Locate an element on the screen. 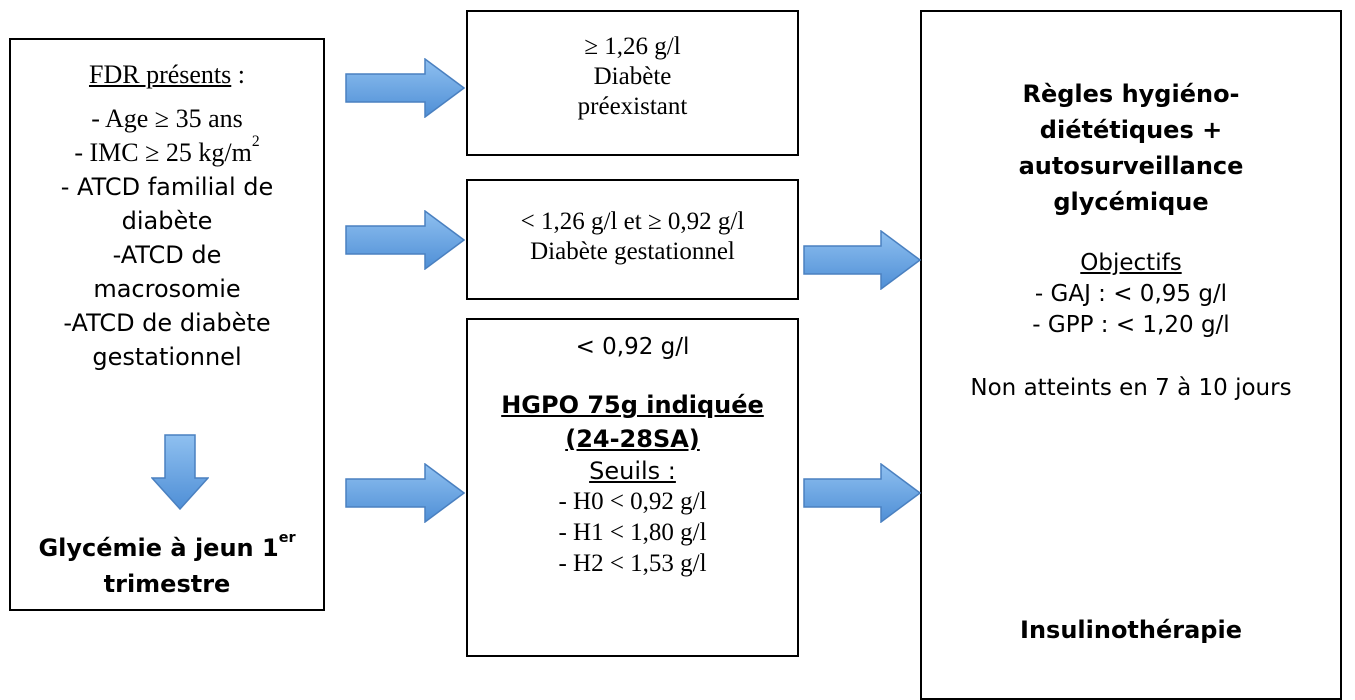 This screenshot has height=700, width=1355. risk-factors-title: FDR présents : is located at coordinates (166, 74).